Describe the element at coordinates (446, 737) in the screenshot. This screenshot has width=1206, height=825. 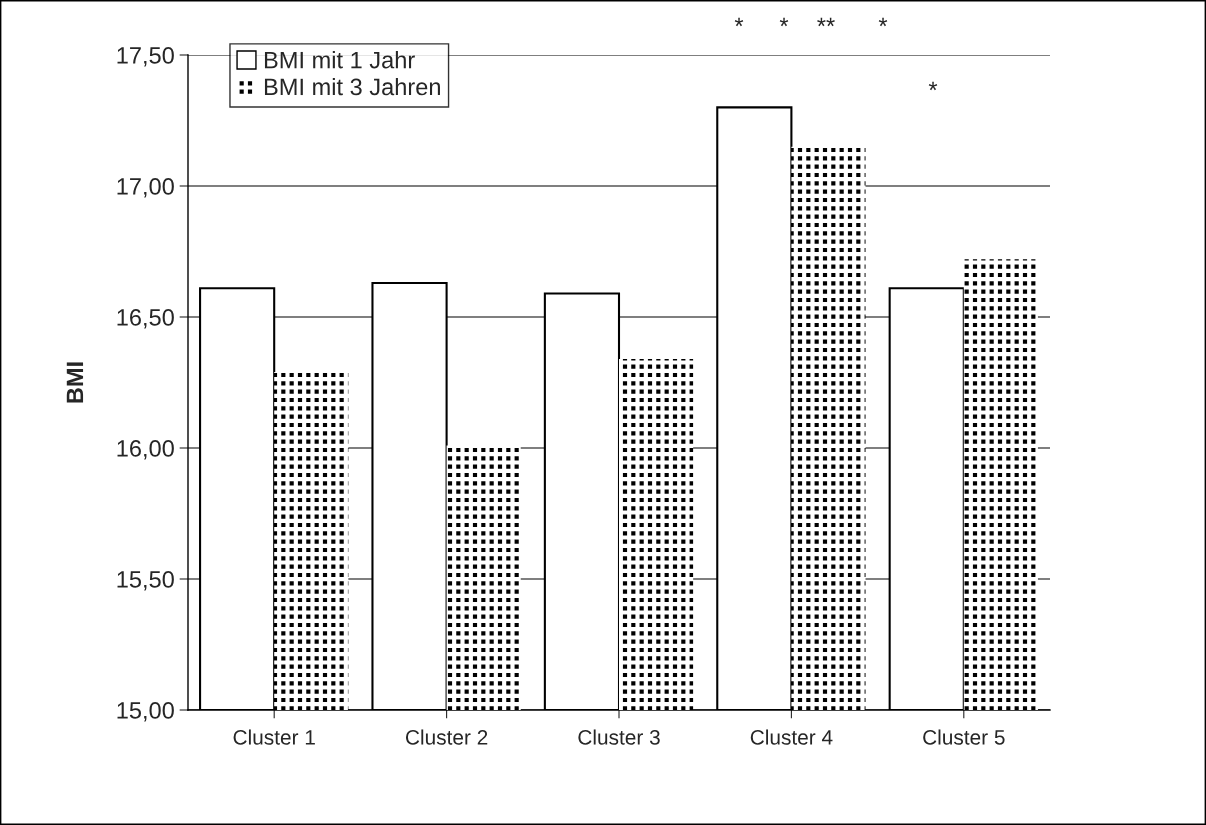
I see `x-tick-label: Cluster 2` at that location.